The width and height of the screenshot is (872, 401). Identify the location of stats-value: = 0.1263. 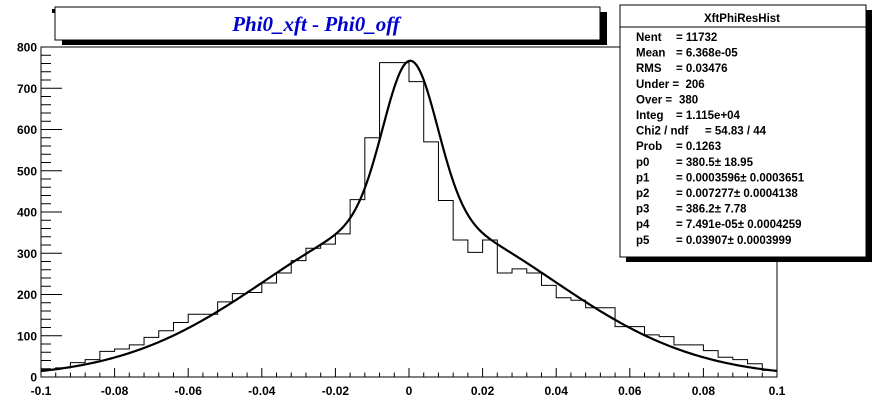
(698, 147).